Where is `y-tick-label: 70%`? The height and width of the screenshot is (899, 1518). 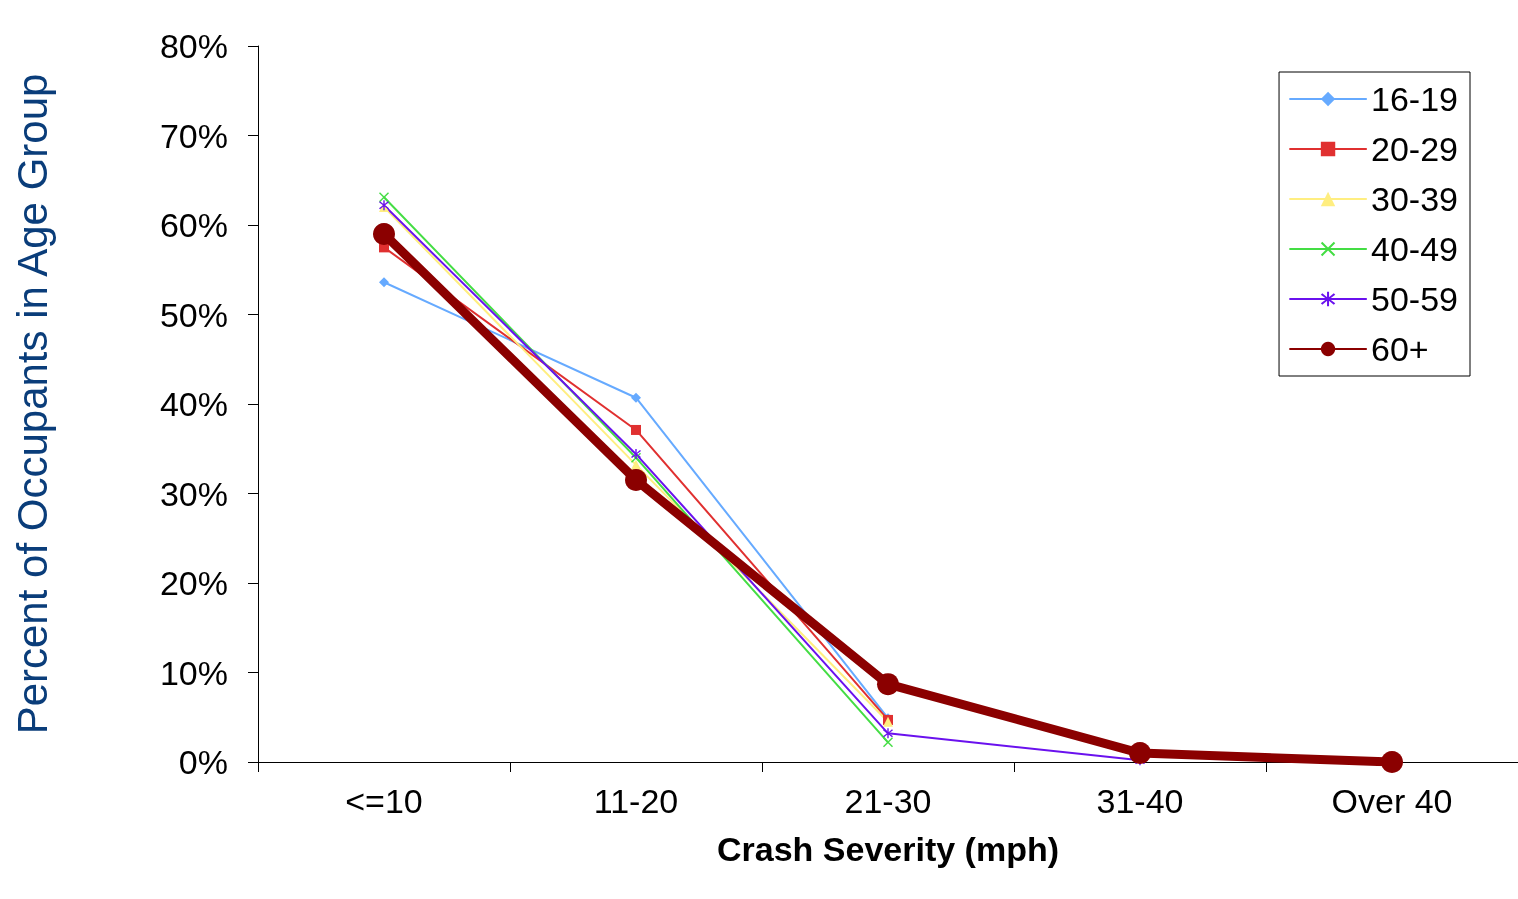 y-tick-label: 70% is located at coordinates (193, 135).